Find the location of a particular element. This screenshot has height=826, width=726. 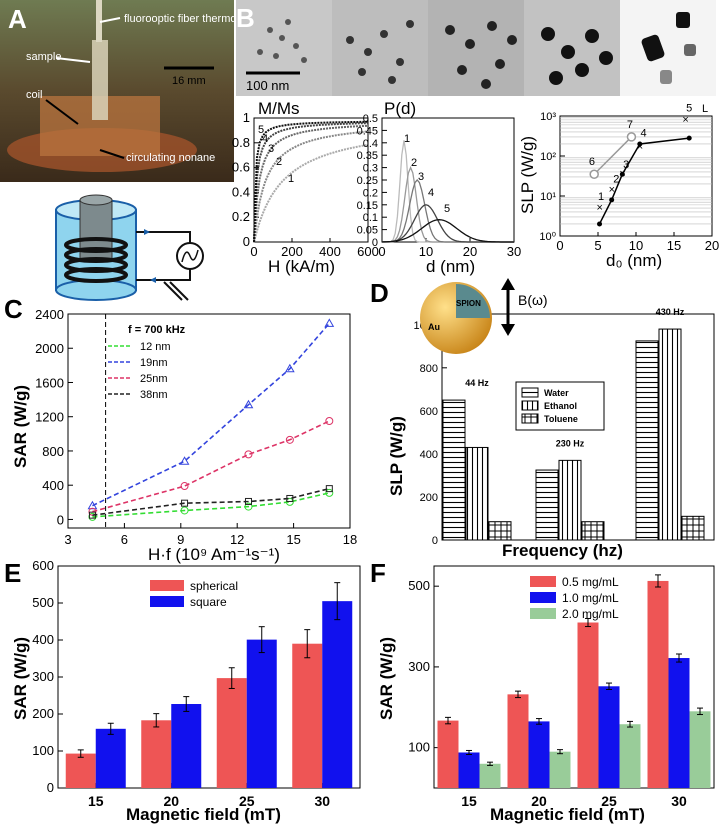

coil-label: coil is located at coordinates (34, 95).